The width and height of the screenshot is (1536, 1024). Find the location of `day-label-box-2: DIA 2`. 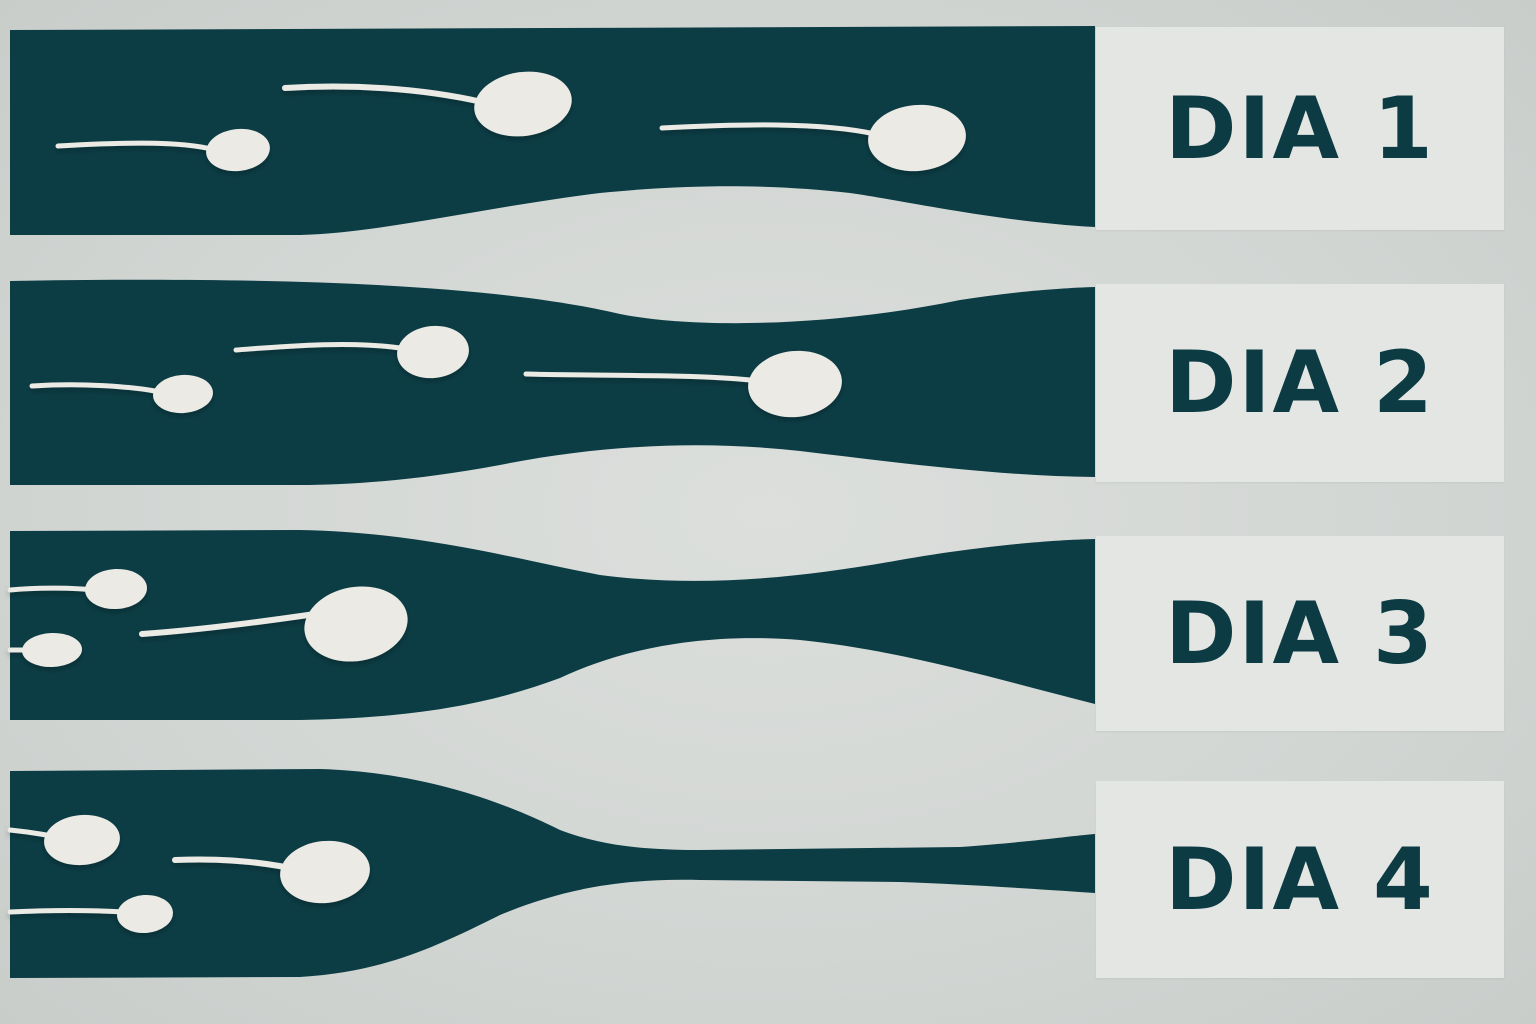

day-label-box-2: DIA 2 is located at coordinates (1300, 383).